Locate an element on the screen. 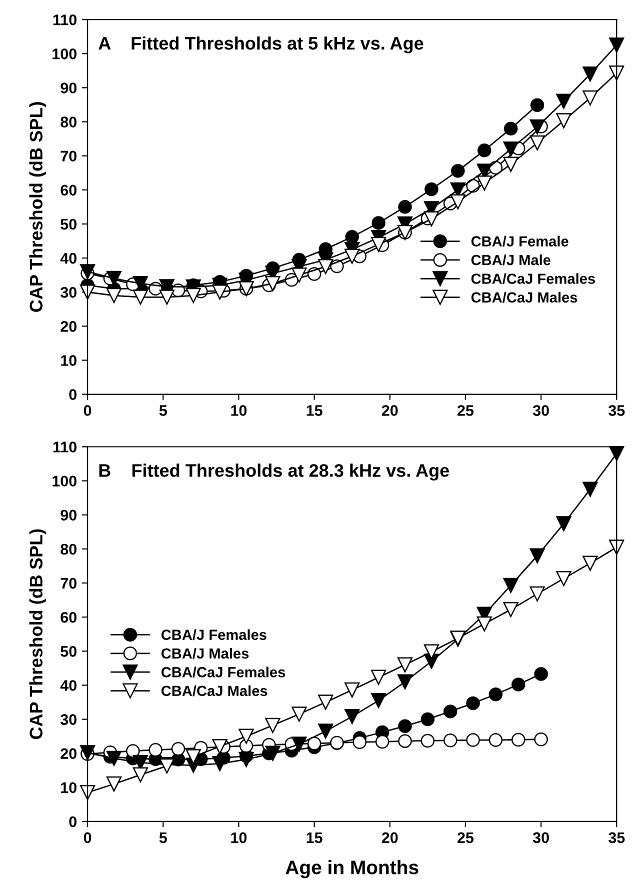 Image resolution: width=639 pixels, height=890 pixels. x-axis-title: Age in Months is located at coordinates (352, 869).